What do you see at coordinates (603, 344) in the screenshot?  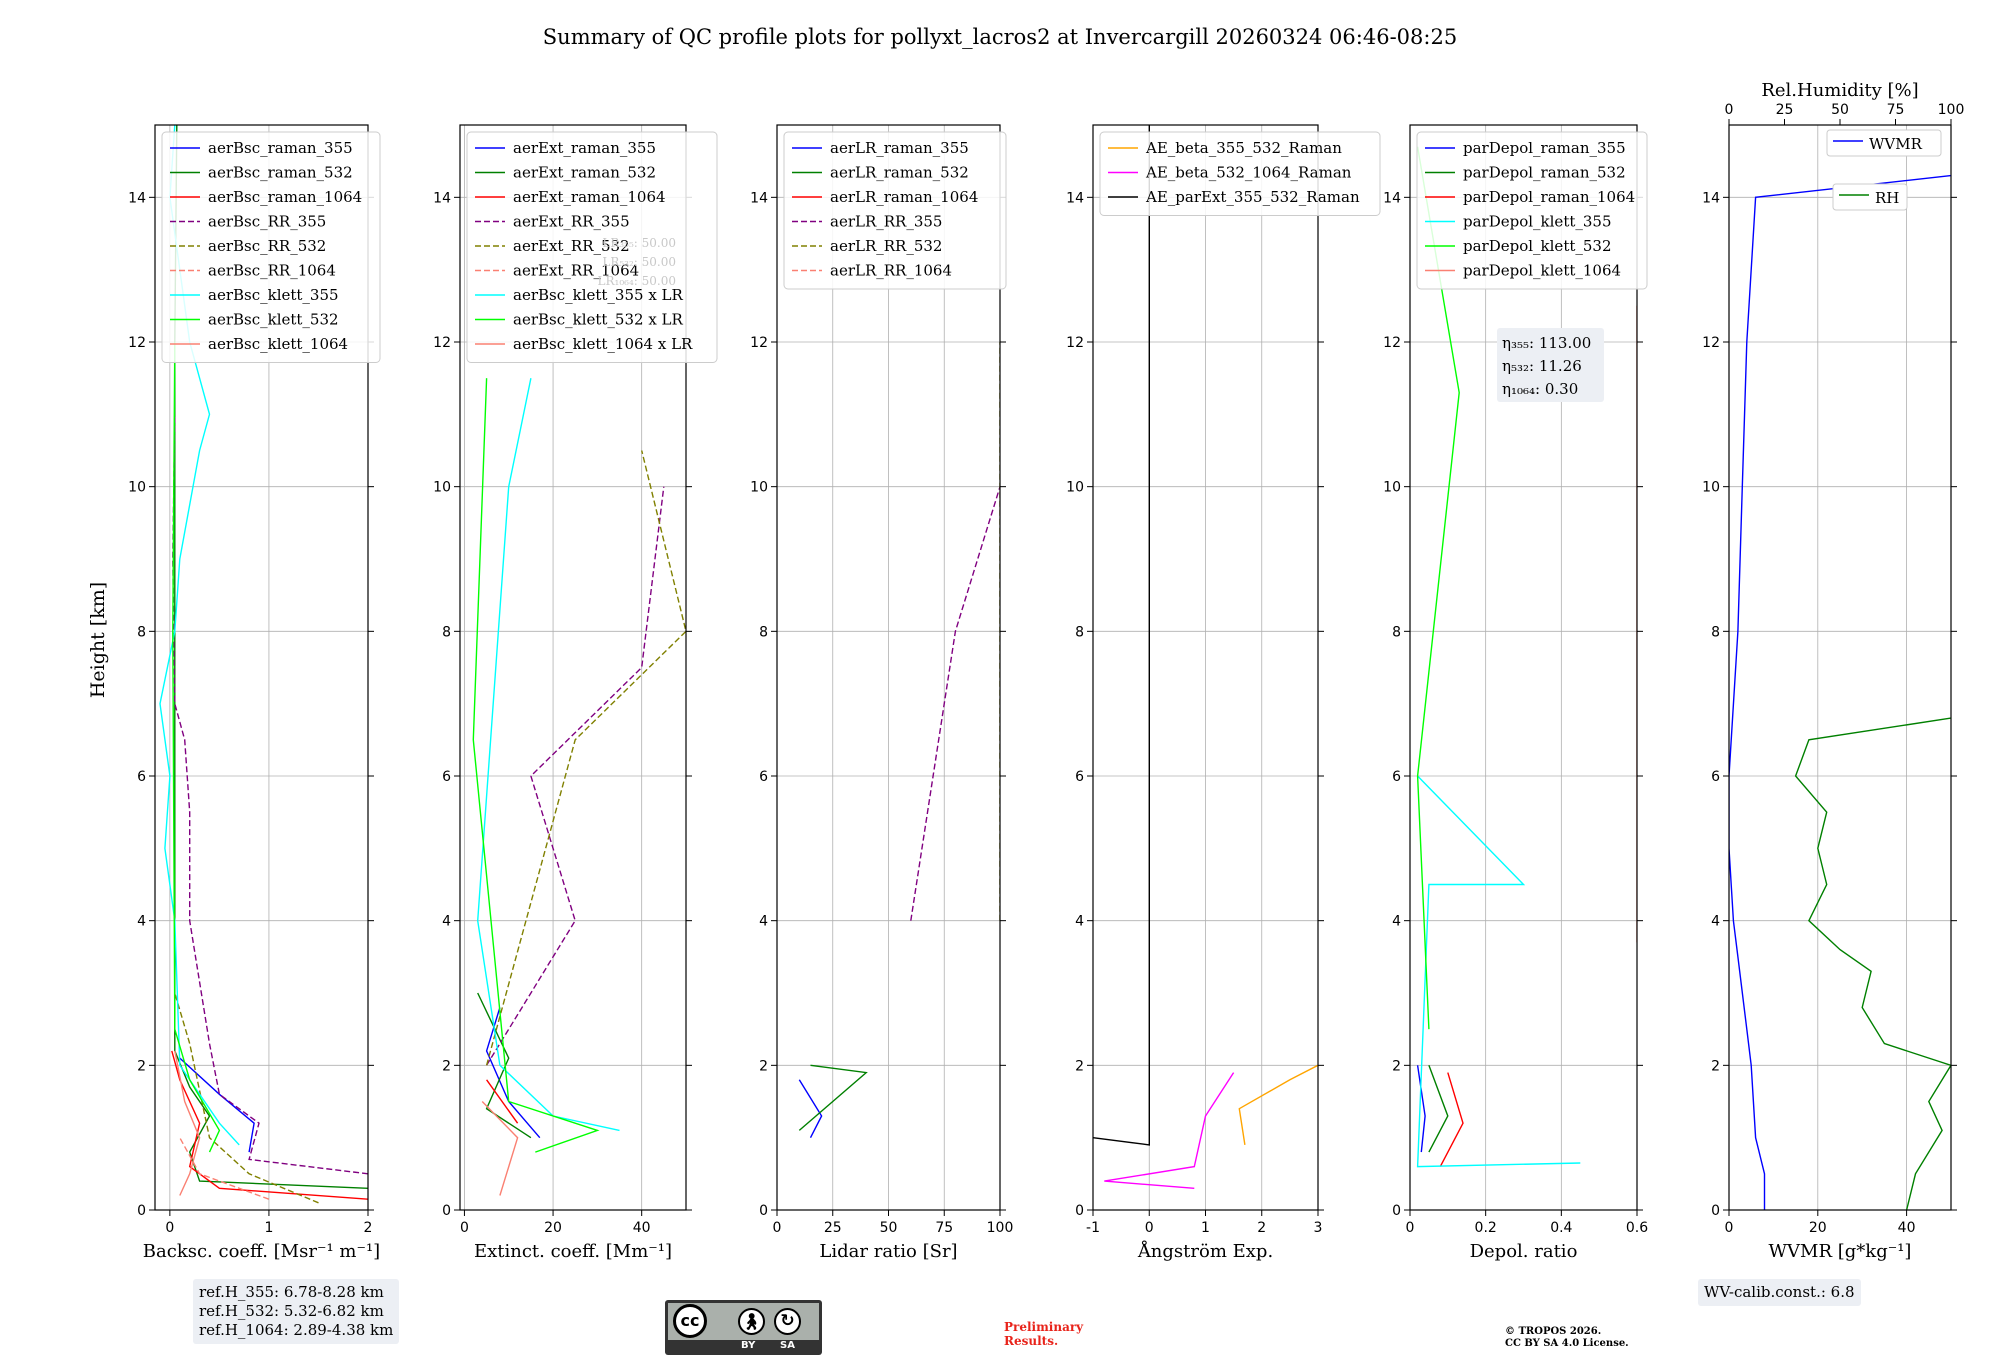 I see `legend-label: aerBsc_klett_1064 x LR` at bounding box center [603, 344].